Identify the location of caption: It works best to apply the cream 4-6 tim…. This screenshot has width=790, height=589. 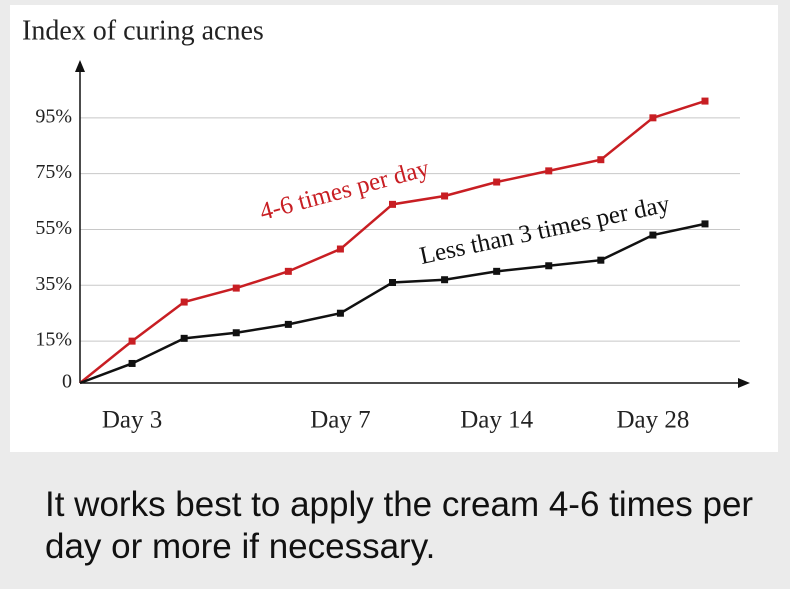
(399, 525).